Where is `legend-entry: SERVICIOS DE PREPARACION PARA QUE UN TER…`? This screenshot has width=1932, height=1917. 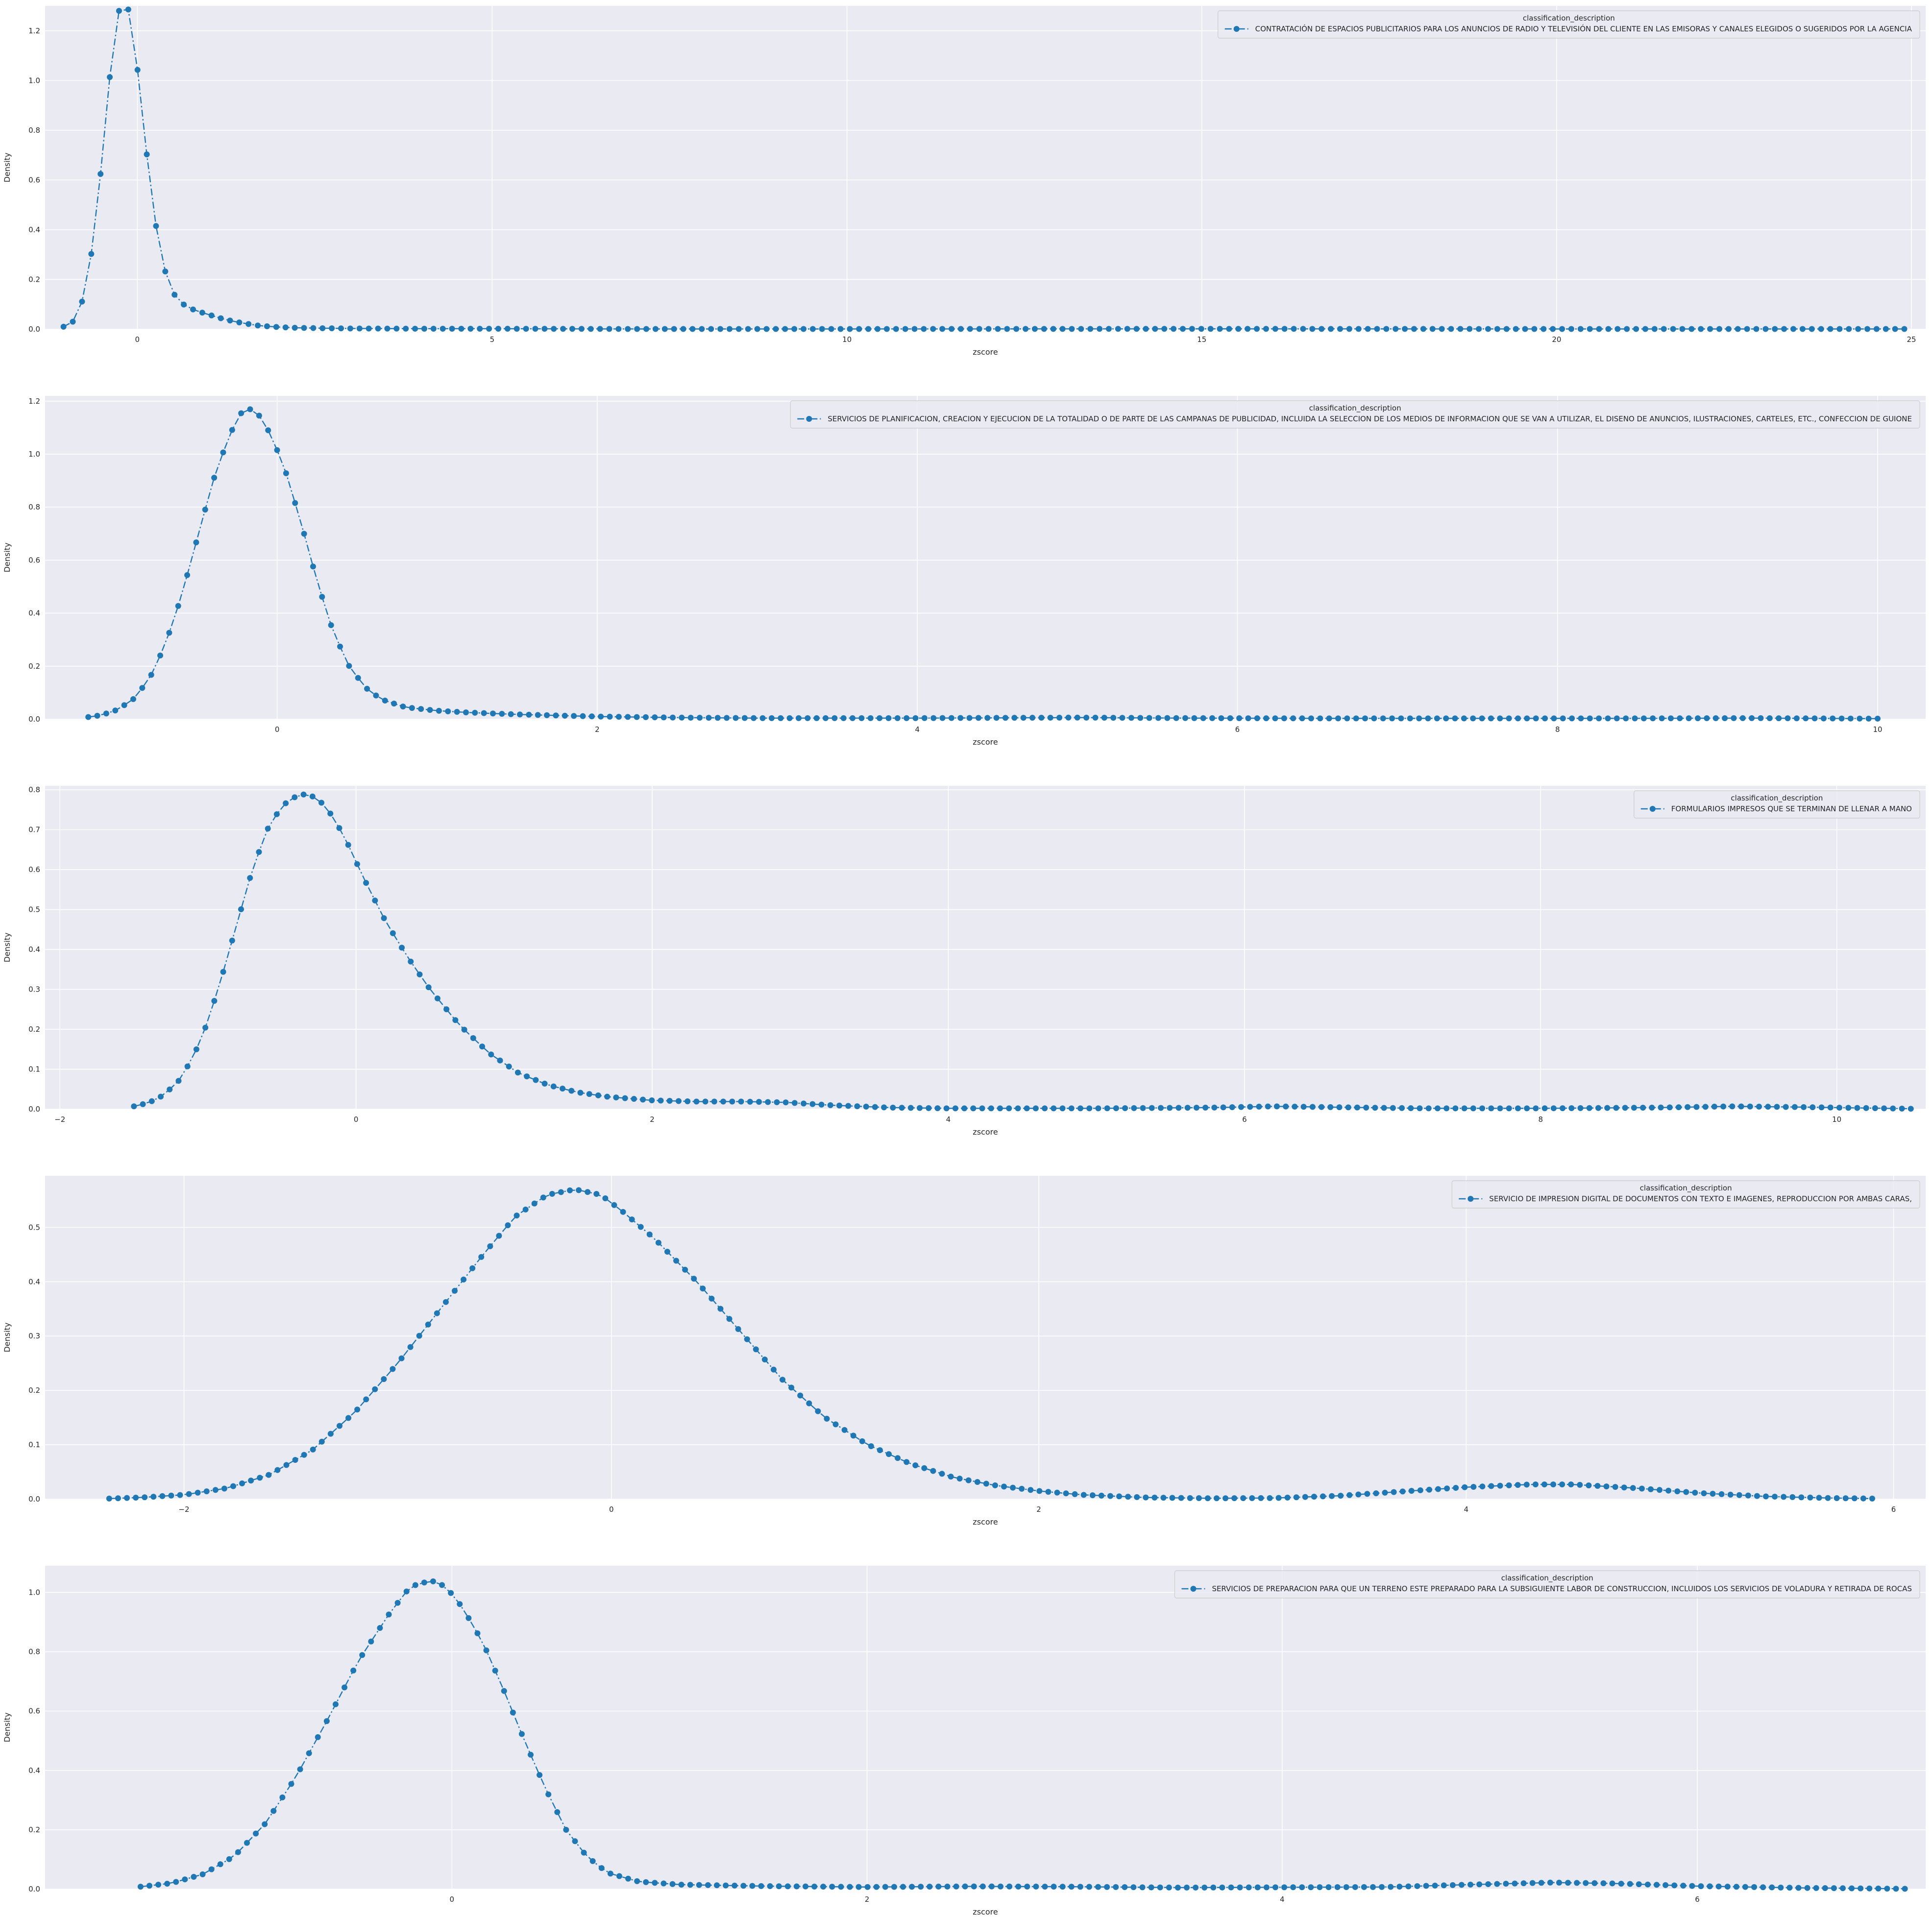
legend-entry: SERVICIOS DE PREPARACION PARA QUE UN TER… is located at coordinates (1562, 1589).